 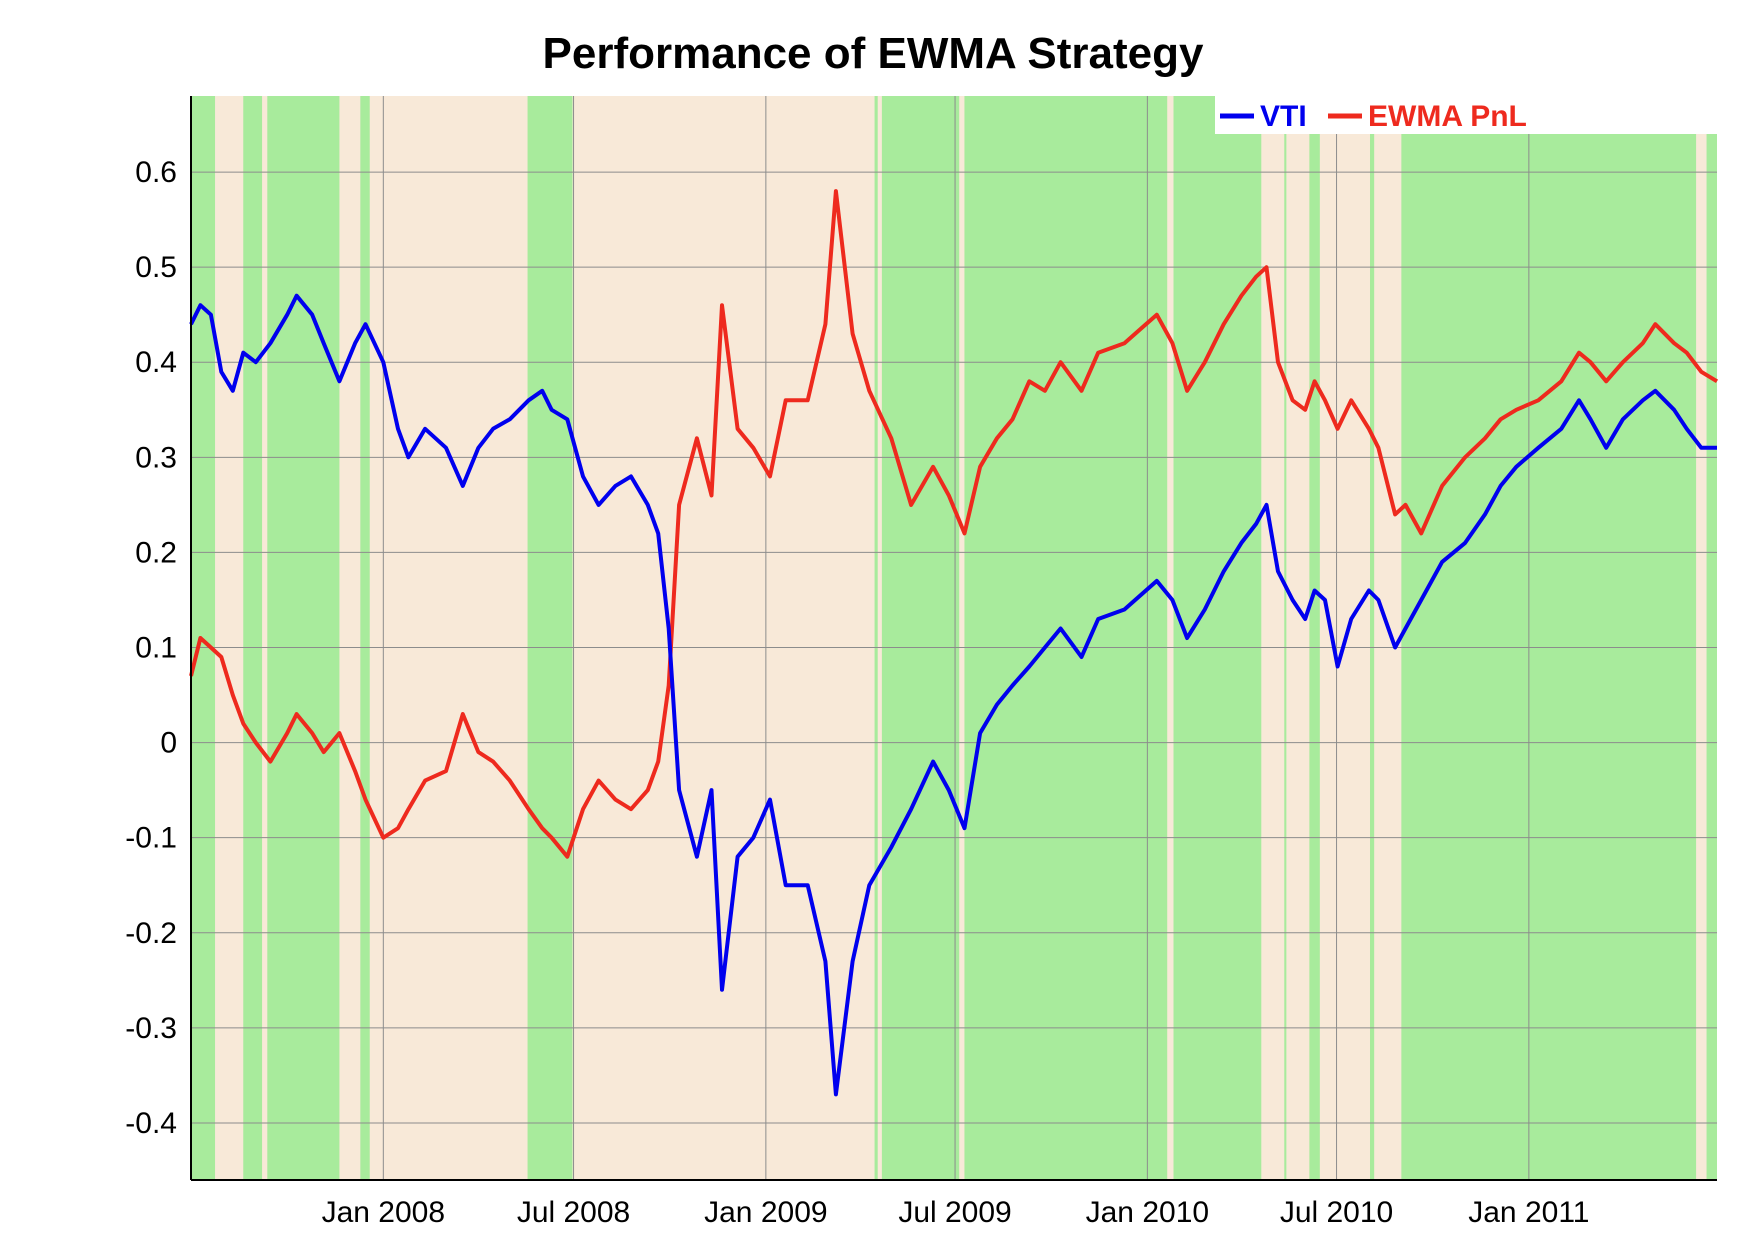 I want to click on x-tick-label: Jan 2010, so click(x=1147, y=1212).